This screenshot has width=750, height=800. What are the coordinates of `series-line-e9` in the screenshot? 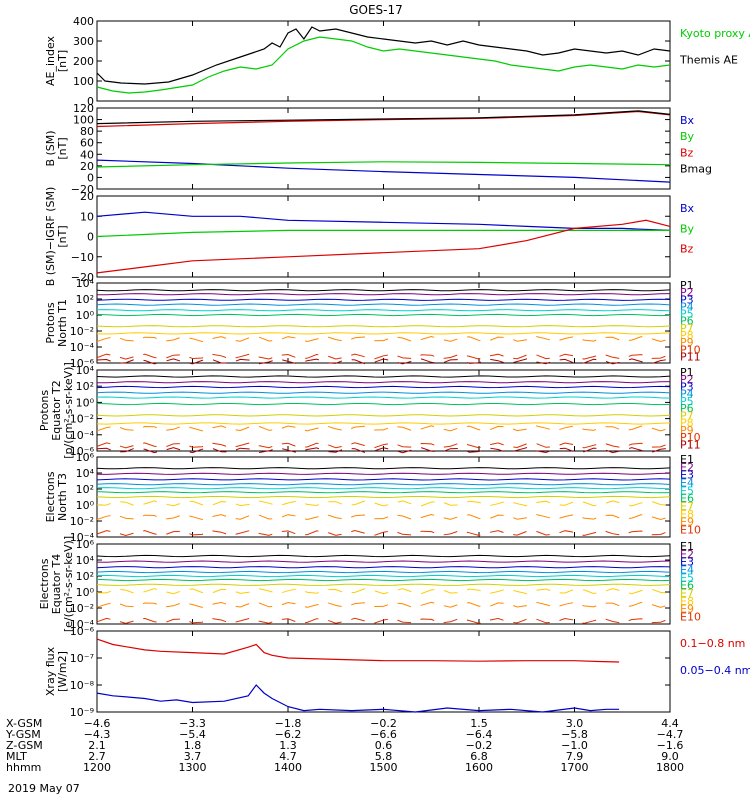 It's located at (383, 604).